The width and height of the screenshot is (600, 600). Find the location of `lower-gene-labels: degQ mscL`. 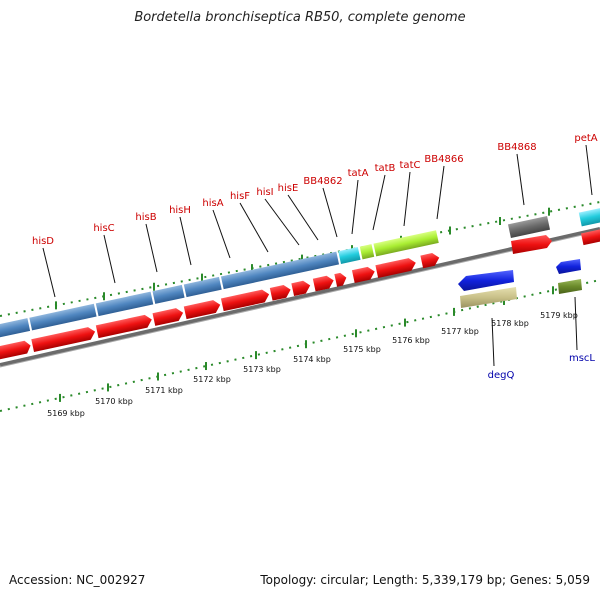

lower-gene-labels: degQ mscL is located at coordinates (541, 338).